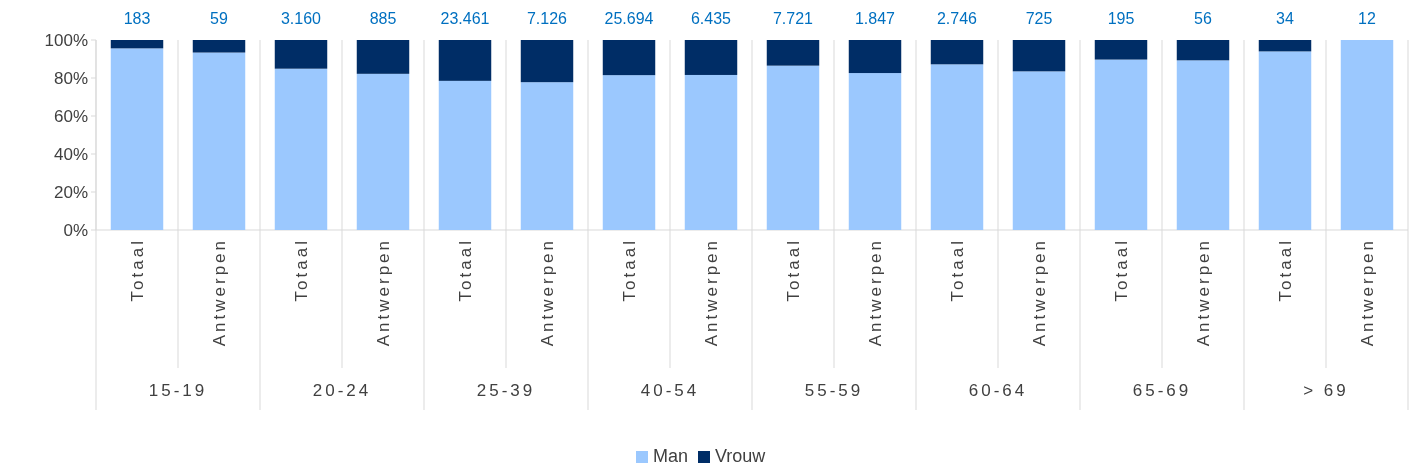 The height and width of the screenshot is (471, 1416). I want to click on y-tick-label: 100%, so click(66, 40).